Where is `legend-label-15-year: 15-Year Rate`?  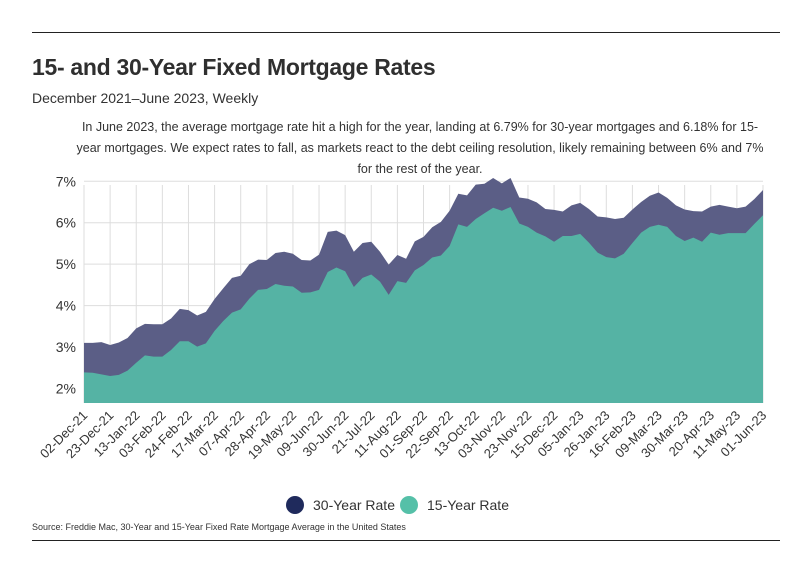
legend-label-15-year: 15-Year Rate is located at coordinates (468, 505).